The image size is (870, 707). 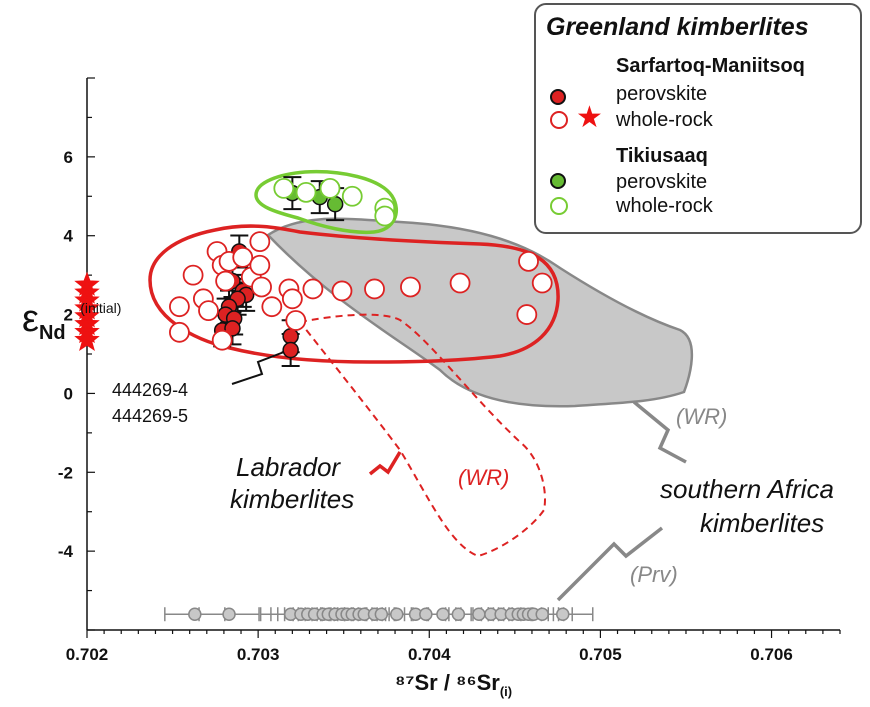 What do you see at coordinates (559, 120) in the screenshot?
I see `legend-marker-sarfartoq-wholerock` at bounding box center [559, 120].